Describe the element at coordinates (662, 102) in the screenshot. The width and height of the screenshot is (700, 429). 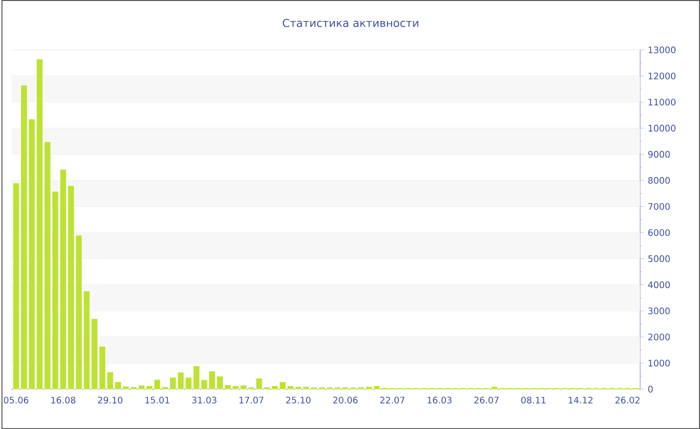
I see `y-tick-label: 11000` at that location.